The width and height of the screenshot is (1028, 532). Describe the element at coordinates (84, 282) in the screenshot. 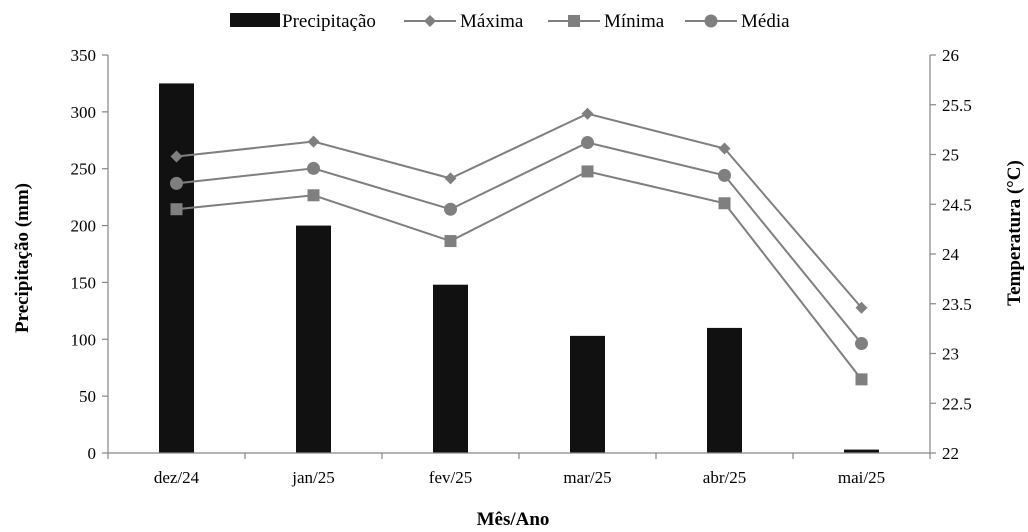

I see `y-tick-label: 150` at that location.